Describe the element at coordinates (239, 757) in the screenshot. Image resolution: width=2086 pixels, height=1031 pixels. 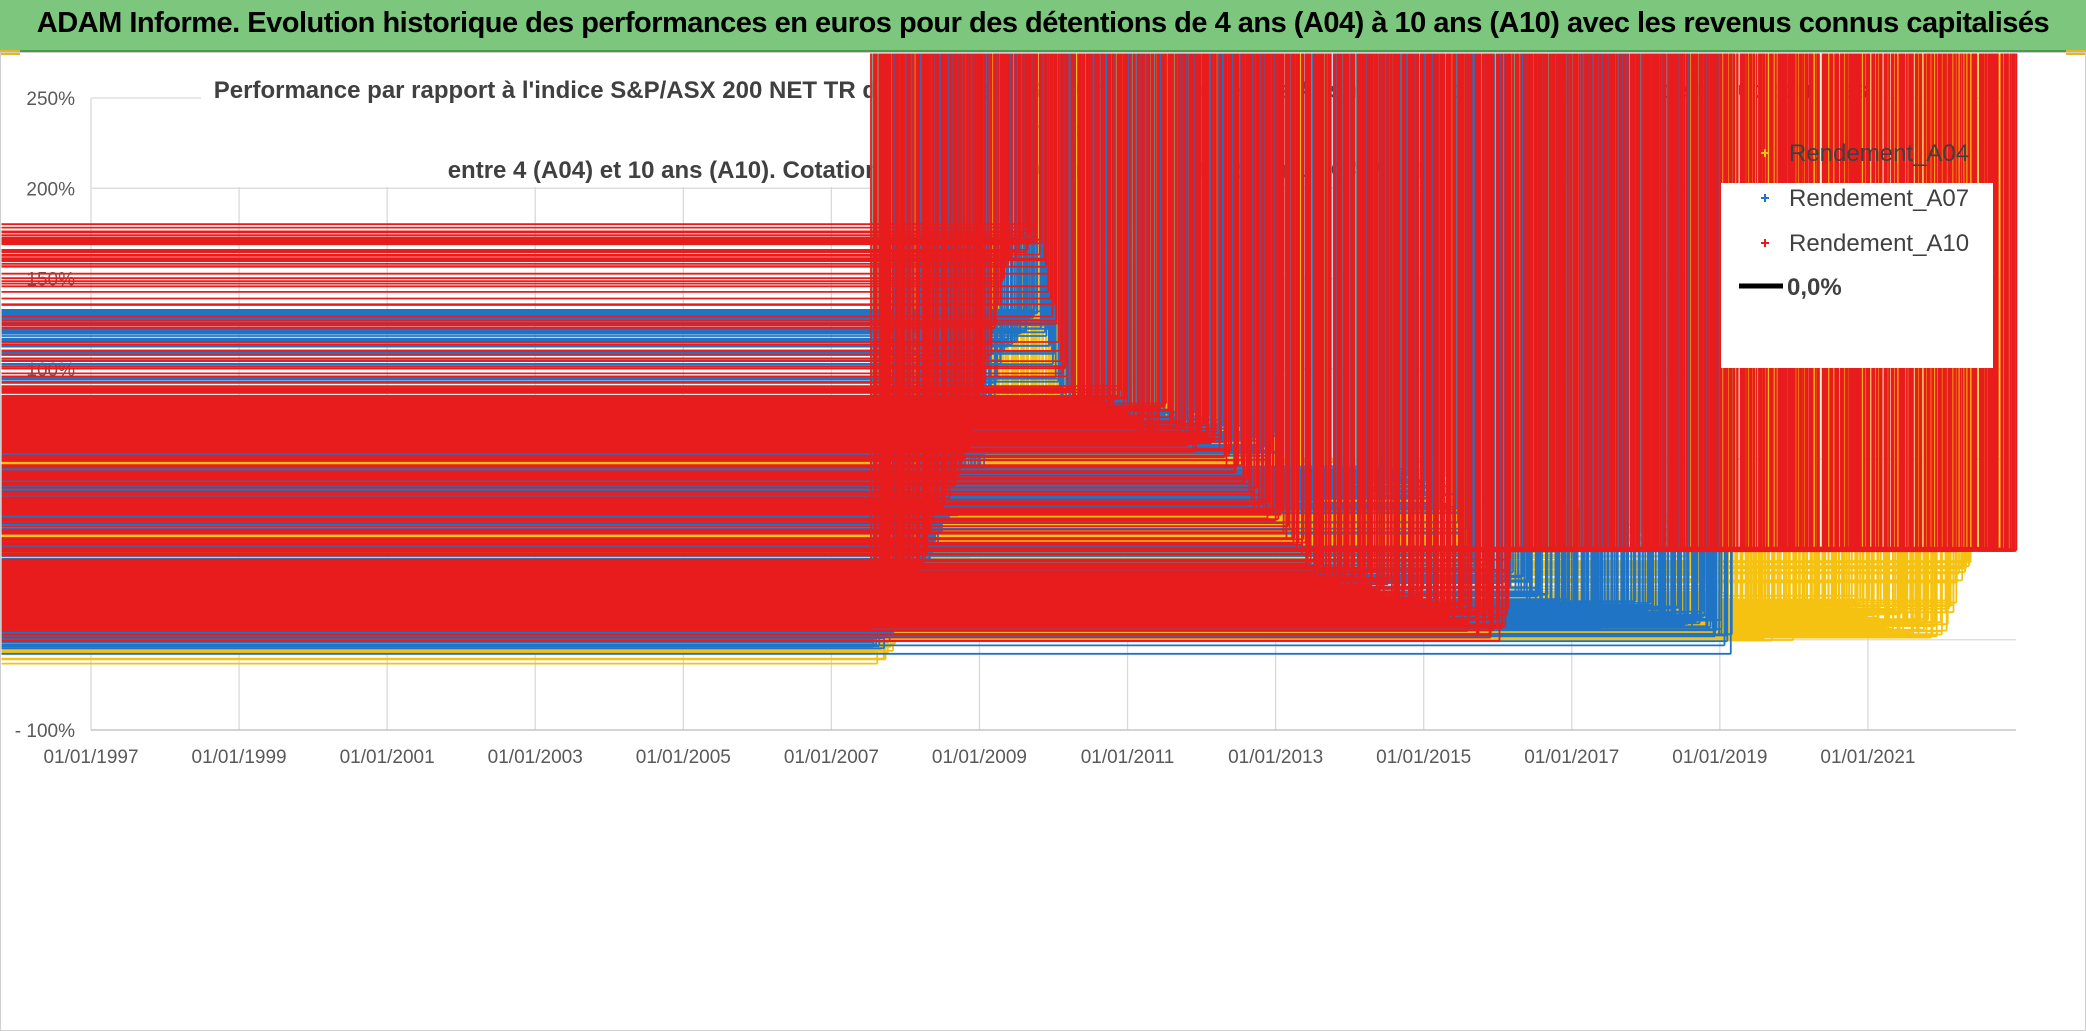
I see `x-tick-label: 01/01/1999` at that location.